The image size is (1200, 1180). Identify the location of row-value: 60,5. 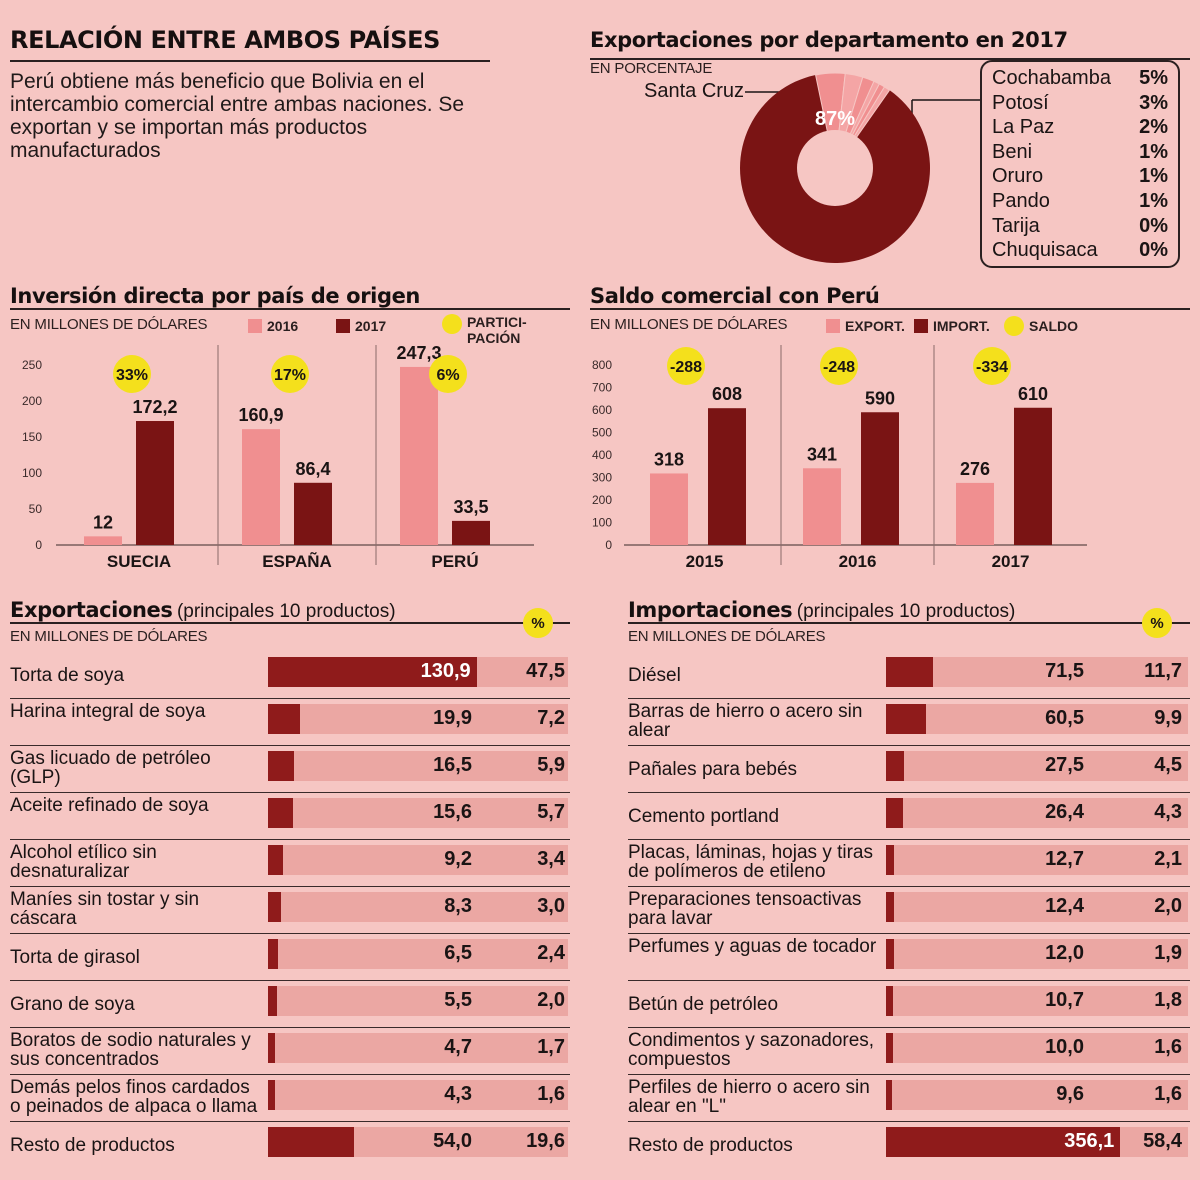
(1064, 718).